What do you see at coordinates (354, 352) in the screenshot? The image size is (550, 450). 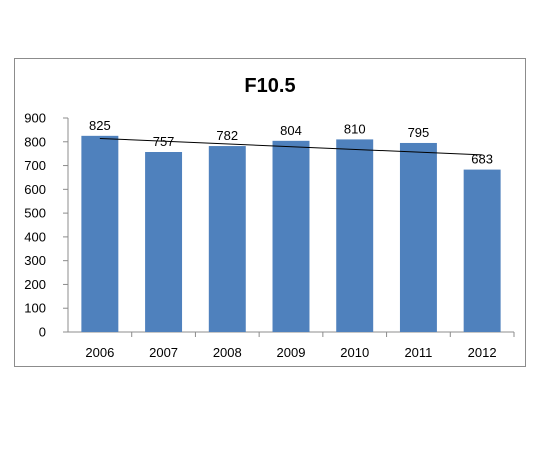 I see `x-tick-label: 2010` at bounding box center [354, 352].